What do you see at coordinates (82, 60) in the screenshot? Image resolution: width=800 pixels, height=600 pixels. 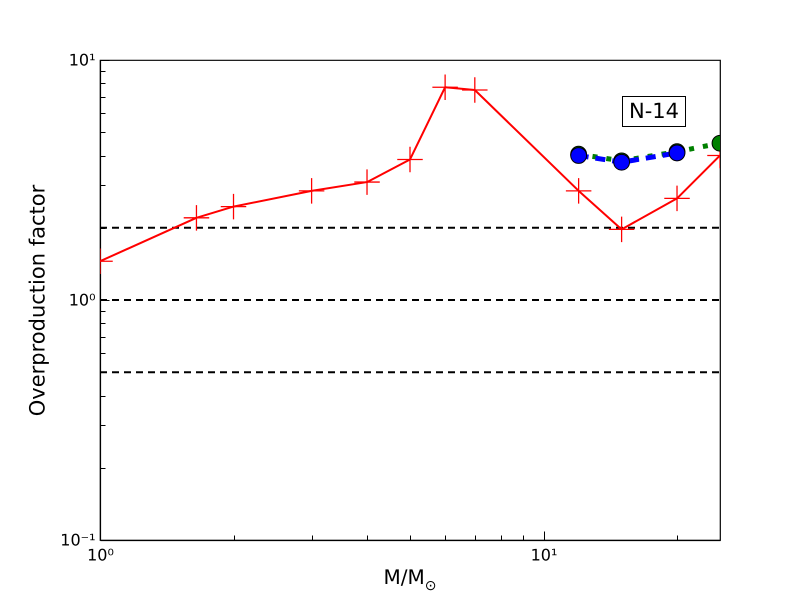 I see `y-tick-label: 10¹` at bounding box center [82, 60].